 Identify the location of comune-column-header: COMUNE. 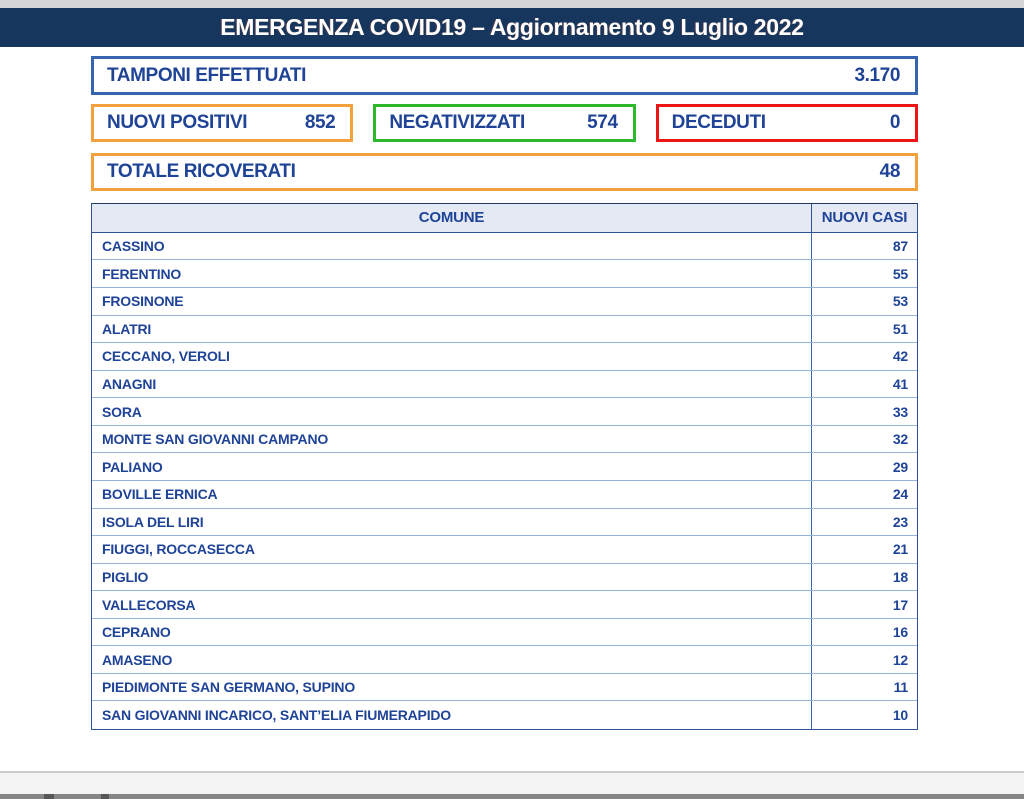
(451, 218).